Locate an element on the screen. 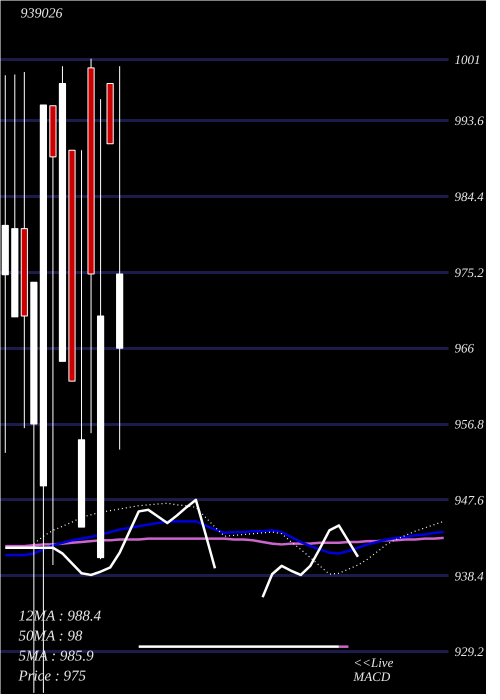 The height and width of the screenshot is (700, 500). y-tick-label: 956.8 is located at coordinates (469, 424).